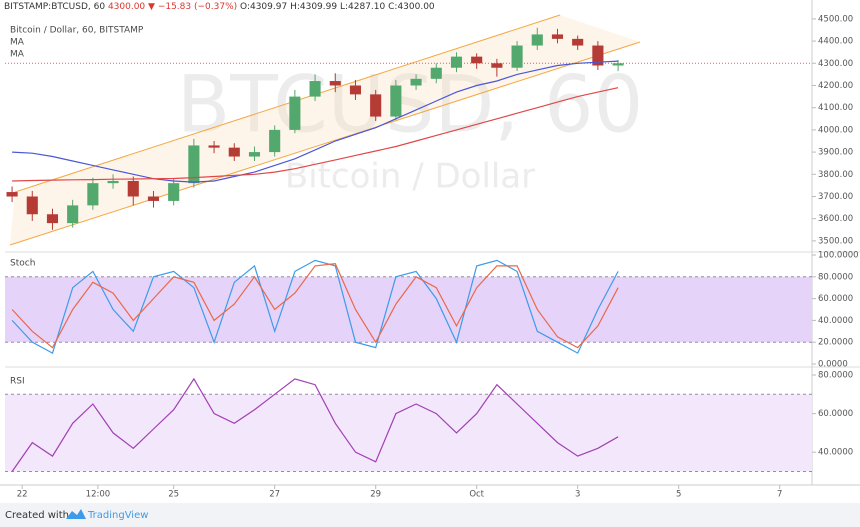  I want to click on y-tick-label: 0.0000, so click(833, 365).